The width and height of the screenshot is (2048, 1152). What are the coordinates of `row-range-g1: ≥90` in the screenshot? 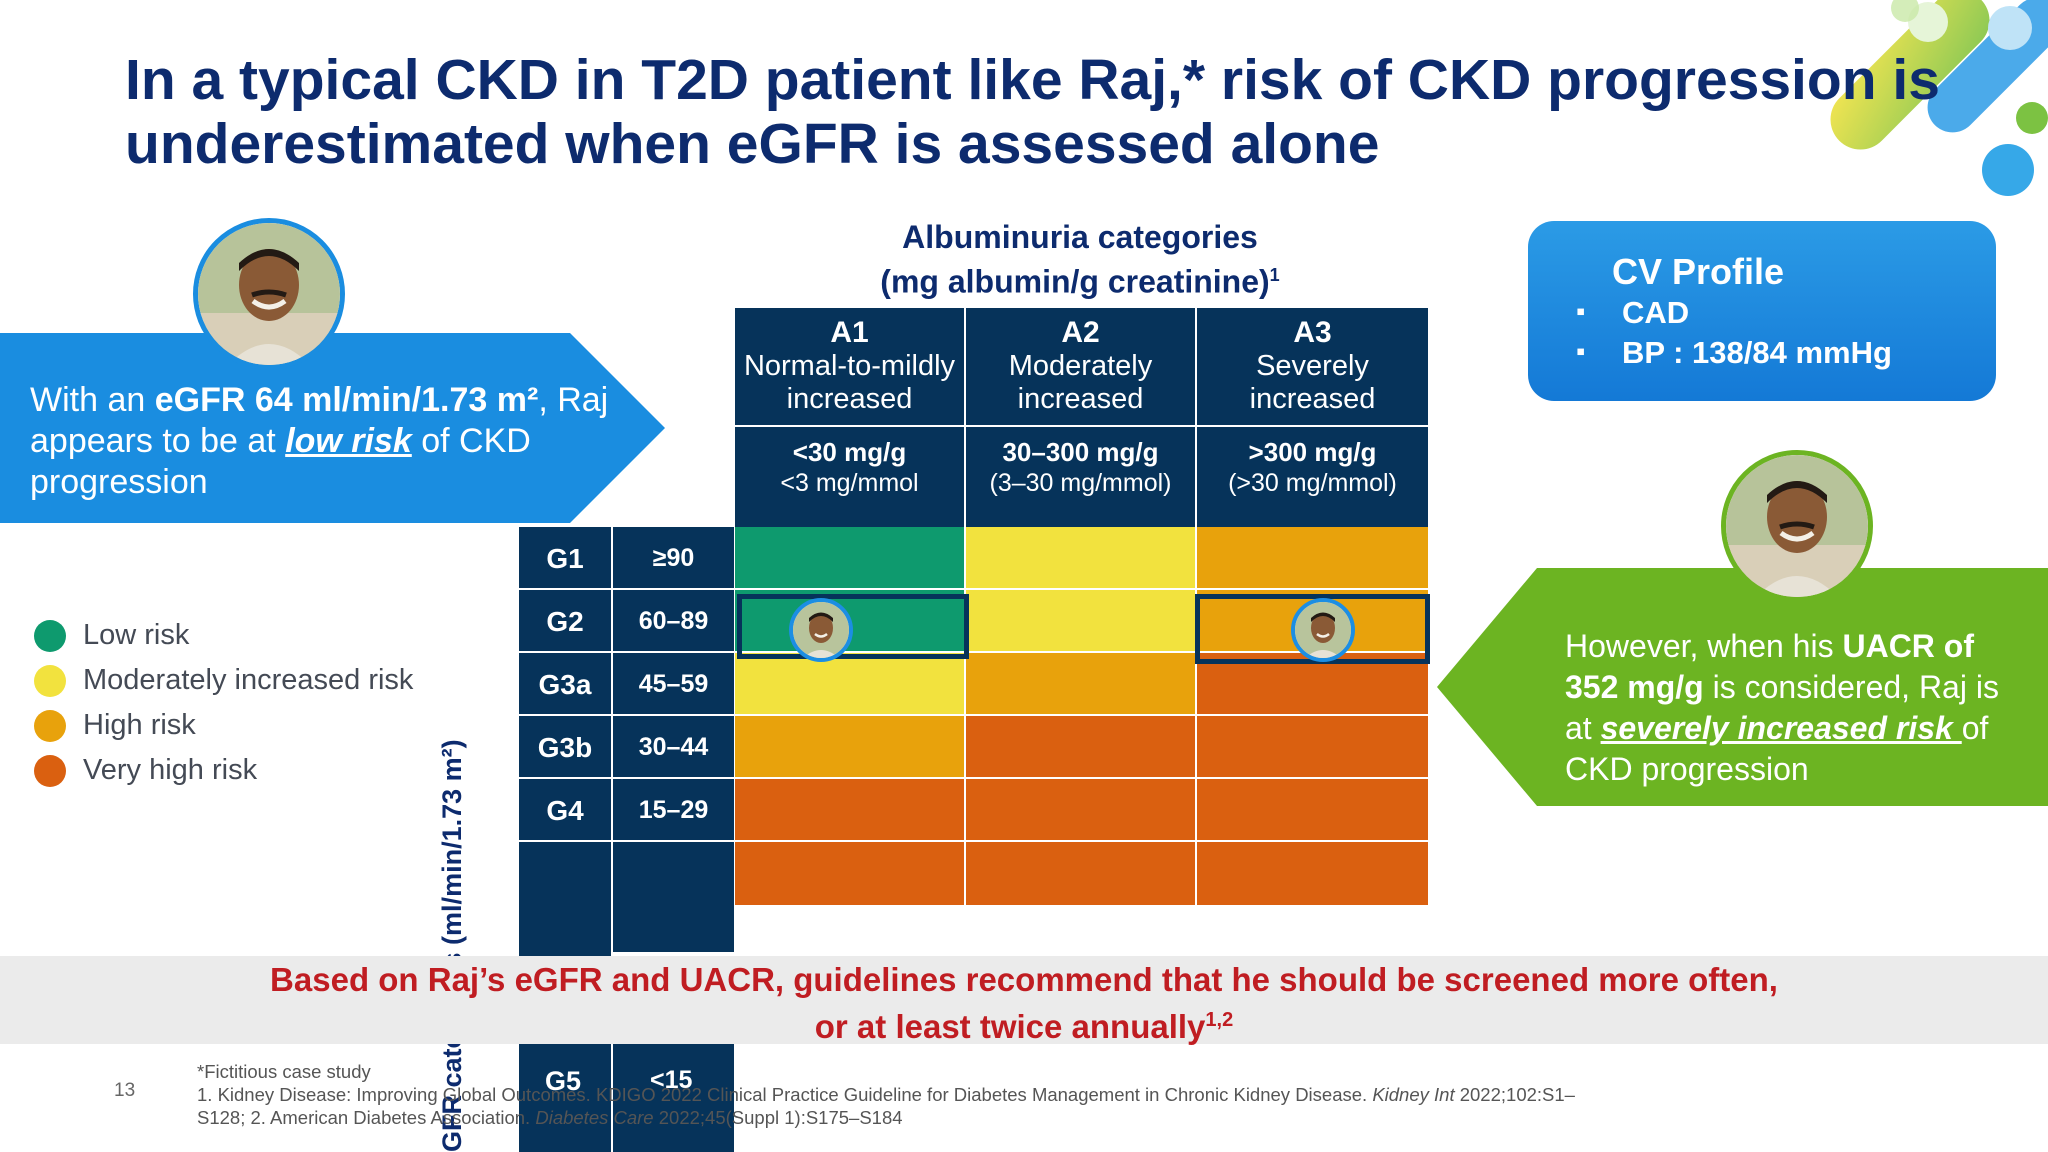 It's located at (673, 558).